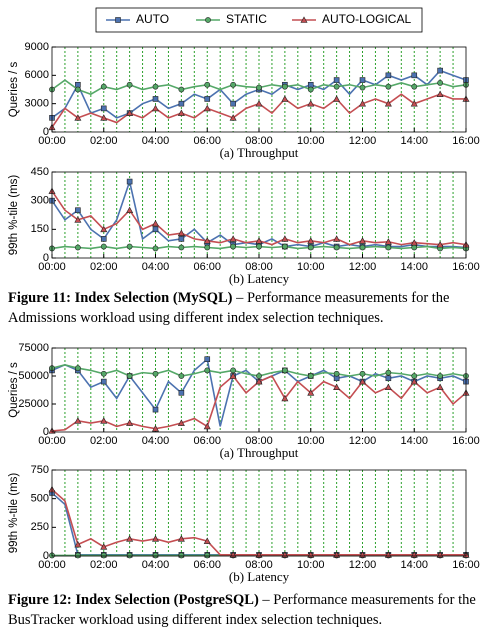 The width and height of the screenshot is (496, 640). Describe the element at coordinates (37, 47) in the screenshot. I see `y-tick-label: 9000` at that location.